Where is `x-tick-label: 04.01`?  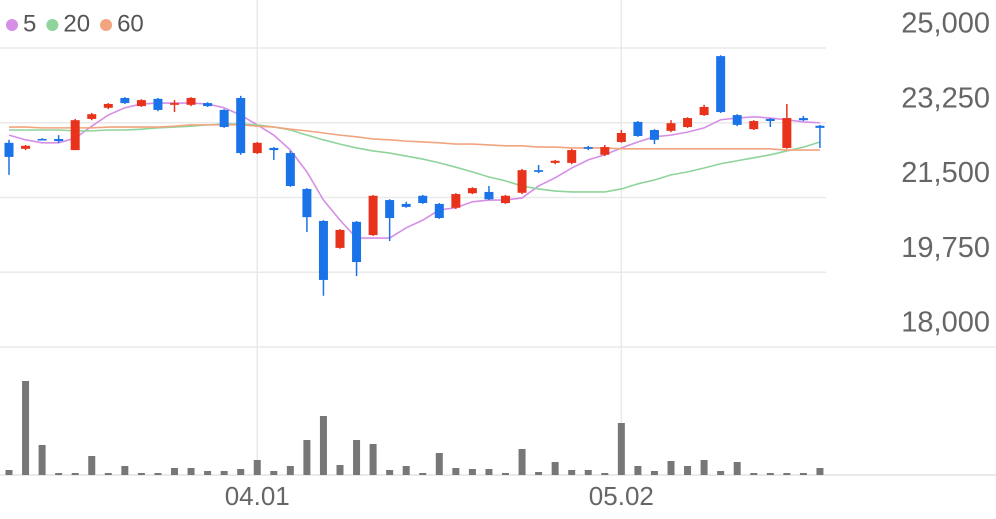 x-tick-label: 04.01 is located at coordinates (257, 496).